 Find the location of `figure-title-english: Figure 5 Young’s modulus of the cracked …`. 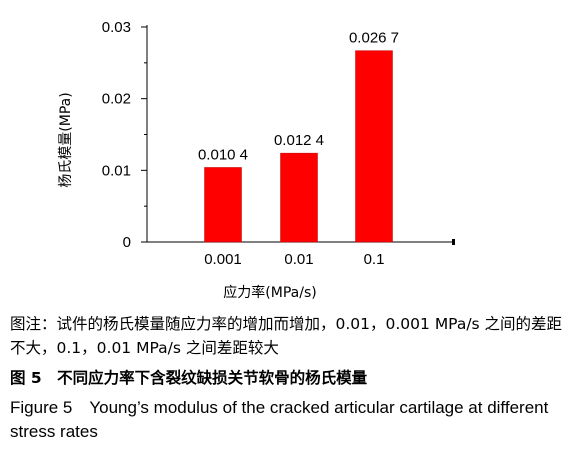

figure-title-english: Figure 5 Young’s modulus of the cracked … is located at coordinates (279, 419).